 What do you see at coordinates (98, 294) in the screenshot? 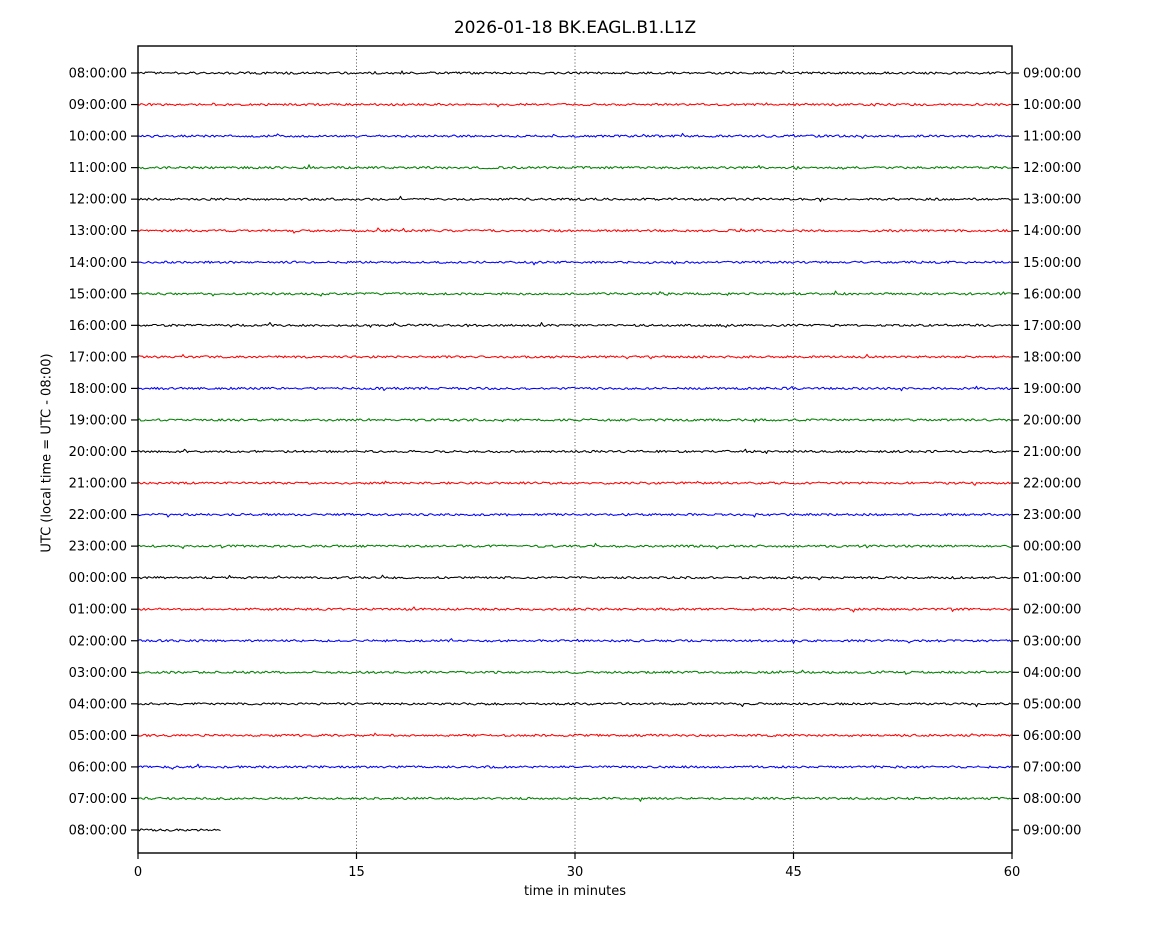
I see `left-tick-label: 15:00:00` at bounding box center [98, 294].